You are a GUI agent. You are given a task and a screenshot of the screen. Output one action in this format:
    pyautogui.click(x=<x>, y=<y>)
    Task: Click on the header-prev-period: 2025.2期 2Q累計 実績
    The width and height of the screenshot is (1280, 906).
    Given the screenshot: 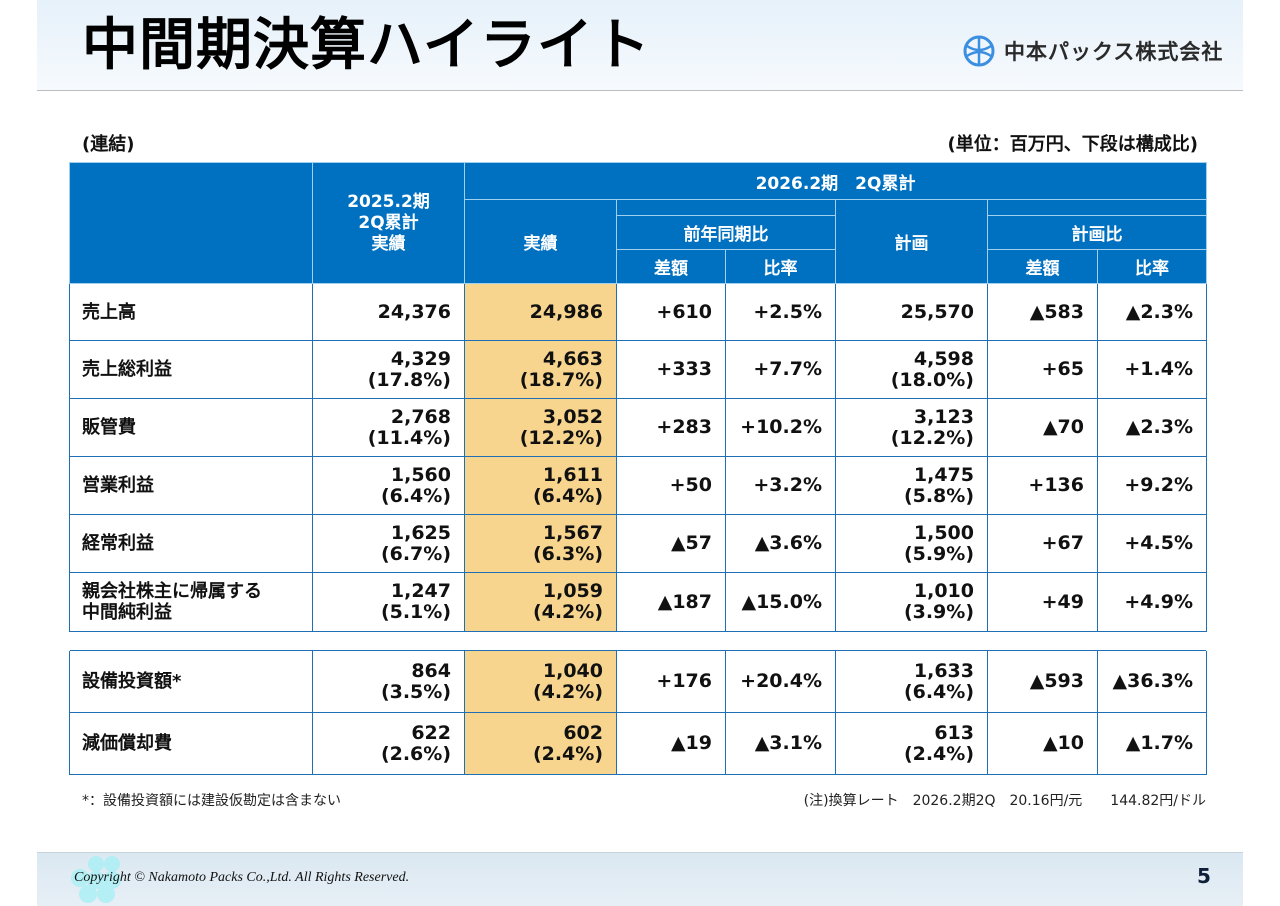 What is the action you would take?
    pyautogui.click(x=388, y=223)
    